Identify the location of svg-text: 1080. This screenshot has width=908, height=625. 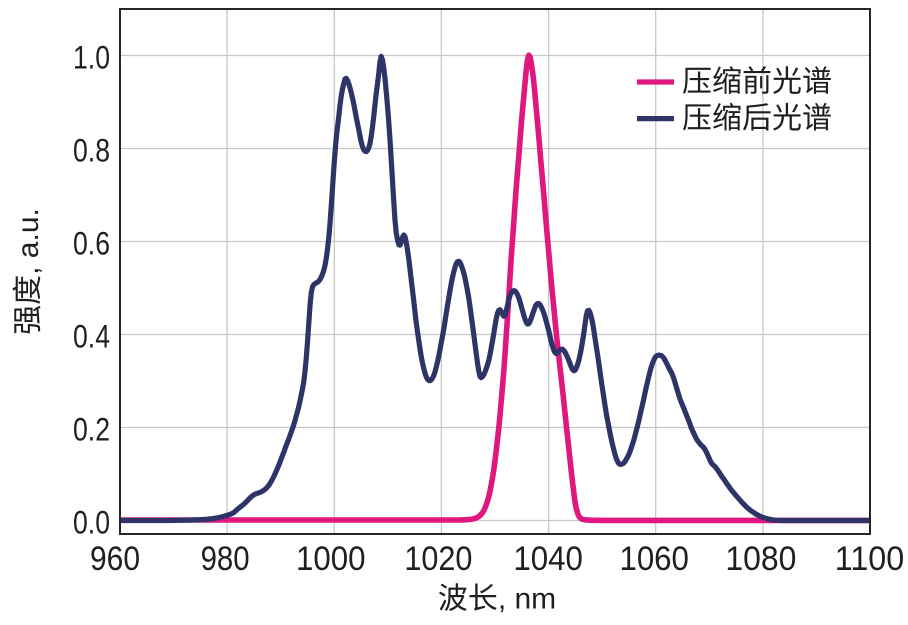
(760, 559).